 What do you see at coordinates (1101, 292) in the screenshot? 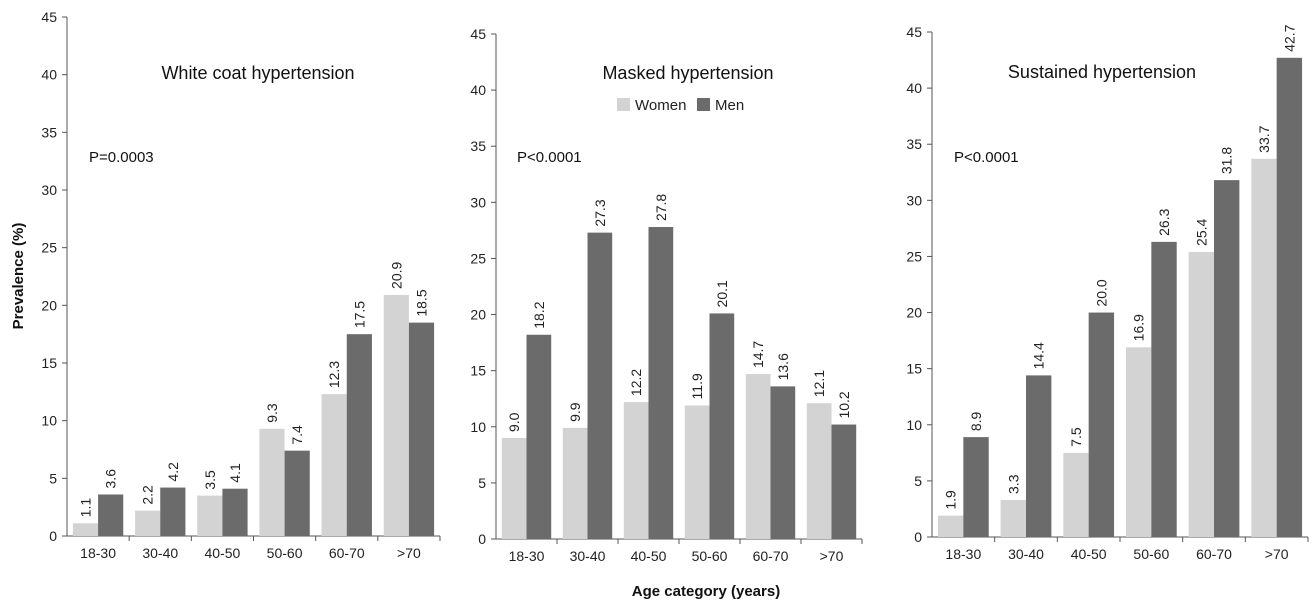
I see `data-label: 20.0` at bounding box center [1101, 292].